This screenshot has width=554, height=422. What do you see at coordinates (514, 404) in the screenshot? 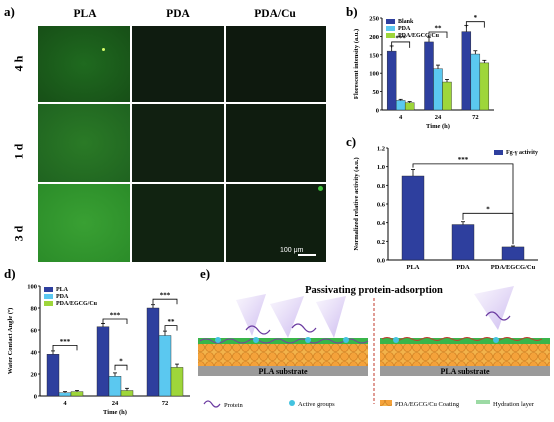
I see `legend-hydration: Hydration layer` at bounding box center [514, 404].